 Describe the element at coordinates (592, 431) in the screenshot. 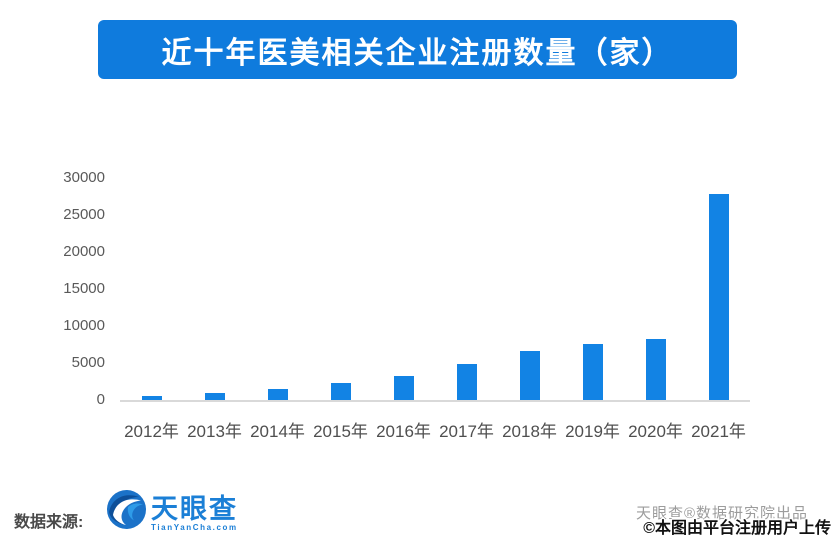

I see `x-axis-label-2019年: 2019年` at that location.